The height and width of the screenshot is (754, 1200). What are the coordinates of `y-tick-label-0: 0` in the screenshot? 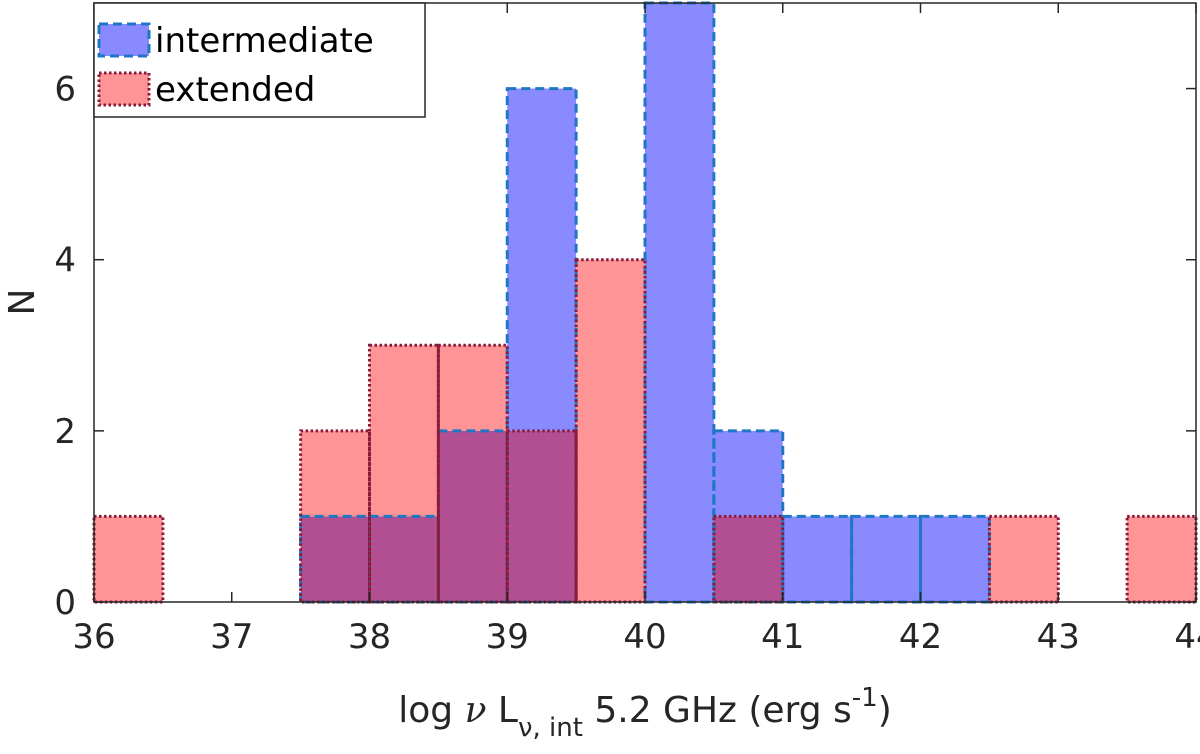 It's located at (65, 603).